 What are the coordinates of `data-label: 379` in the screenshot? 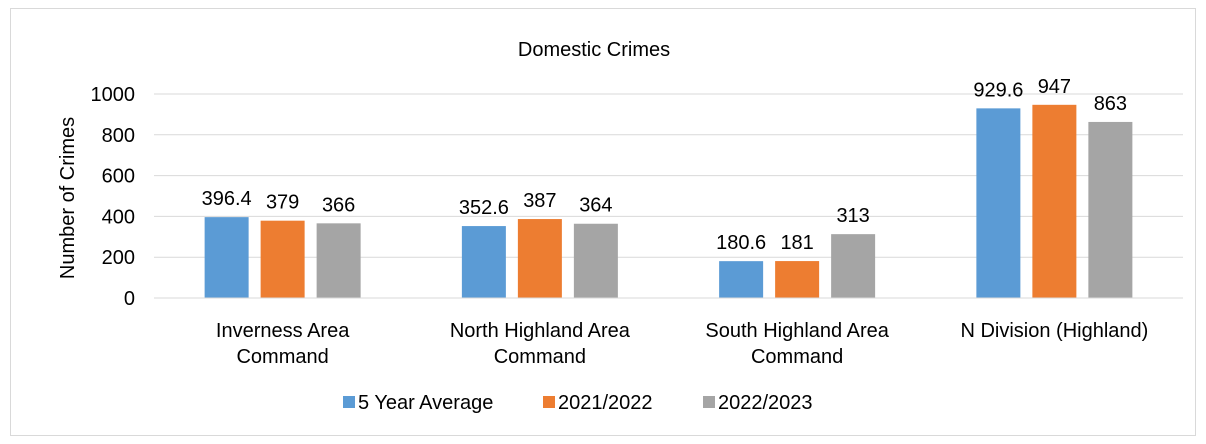 It's located at (282, 203).